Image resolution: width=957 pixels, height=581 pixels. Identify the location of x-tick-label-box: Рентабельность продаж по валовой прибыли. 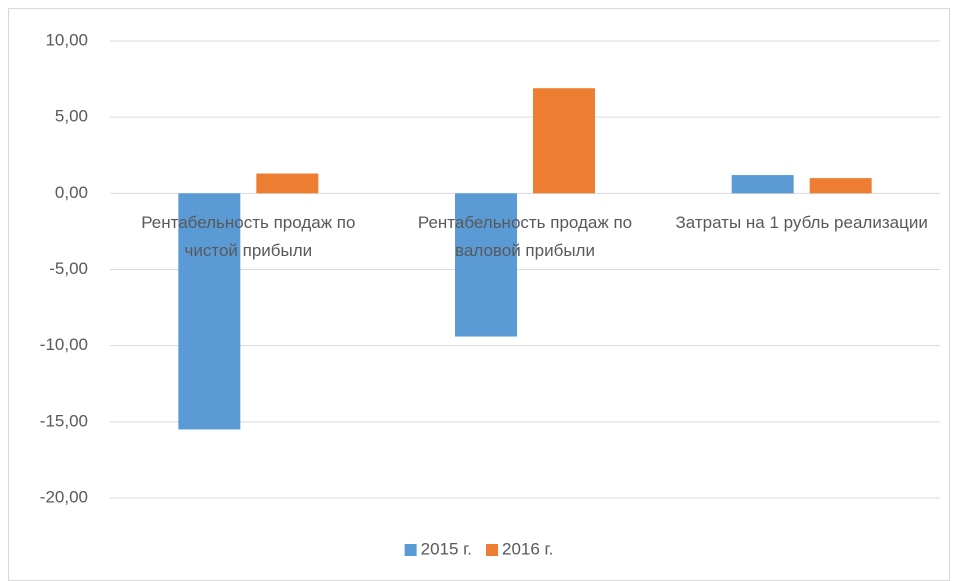
(525, 237).